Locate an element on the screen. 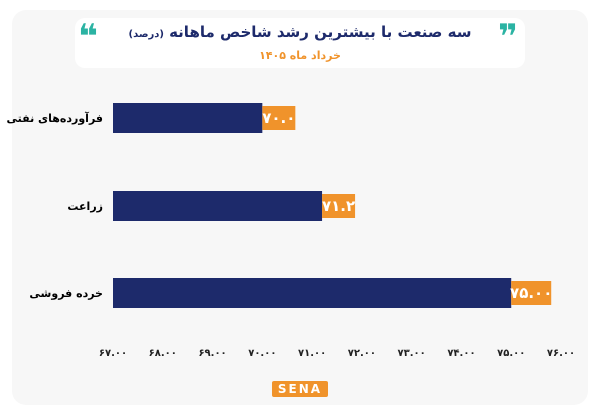  x-tick-label: ۶۸.۰۰ is located at coordinates (163, 353).